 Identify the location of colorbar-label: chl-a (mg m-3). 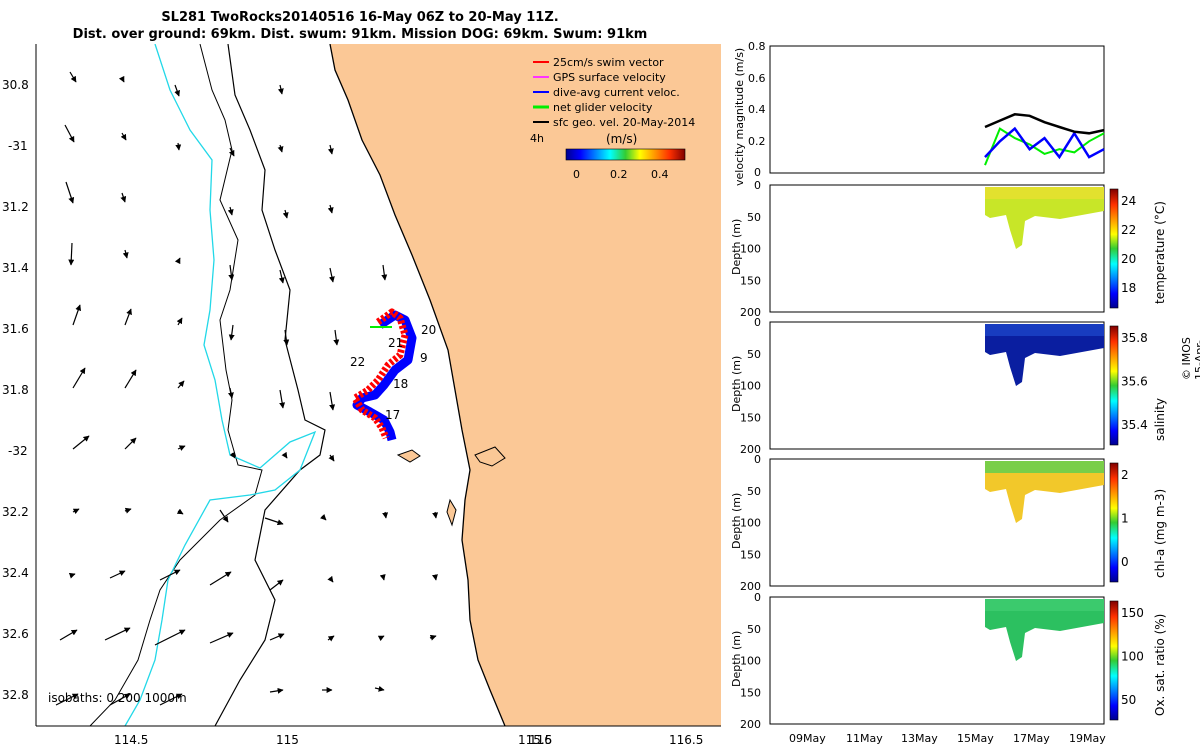
(1160, 533).